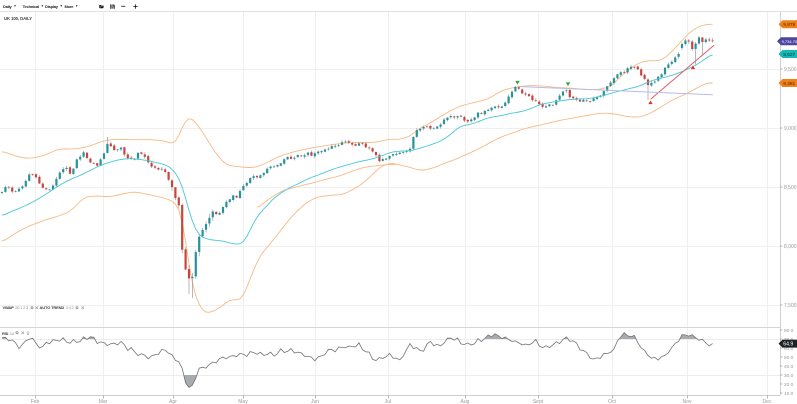 This screenshot has width=797, height=404. Describe the element at coordinates (37, 307) in the screenshot. I see `vwap-remove-icon` at that location.